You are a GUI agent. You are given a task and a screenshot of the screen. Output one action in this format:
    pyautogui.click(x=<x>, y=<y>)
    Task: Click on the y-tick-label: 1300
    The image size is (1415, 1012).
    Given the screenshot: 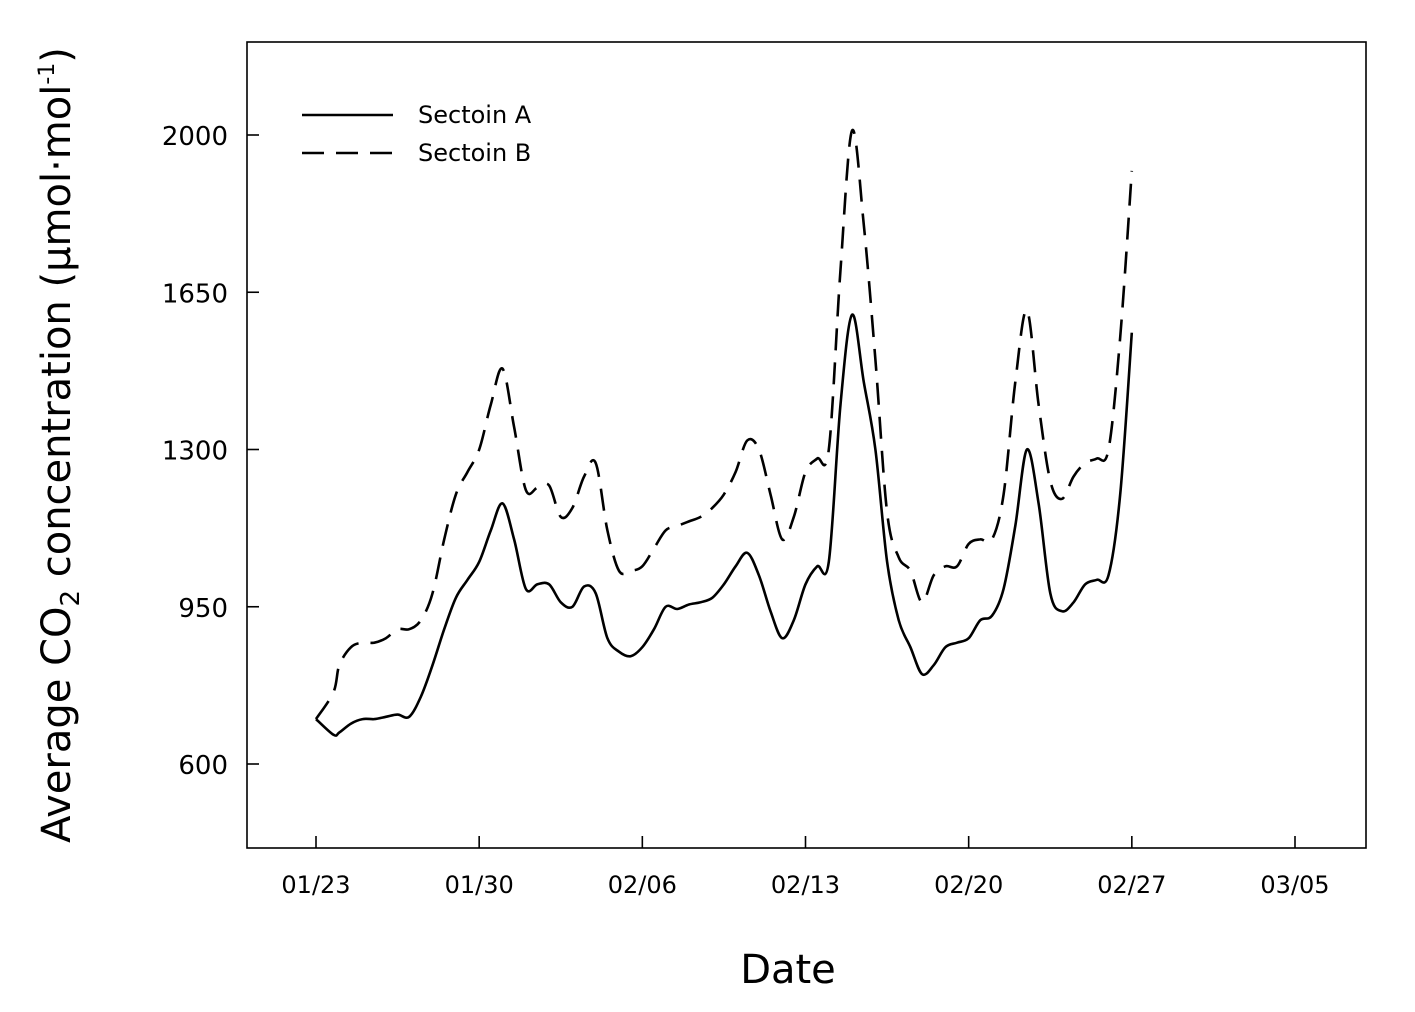 What is the action you would take?
    pyautogui.click(x=195, y=452)
    